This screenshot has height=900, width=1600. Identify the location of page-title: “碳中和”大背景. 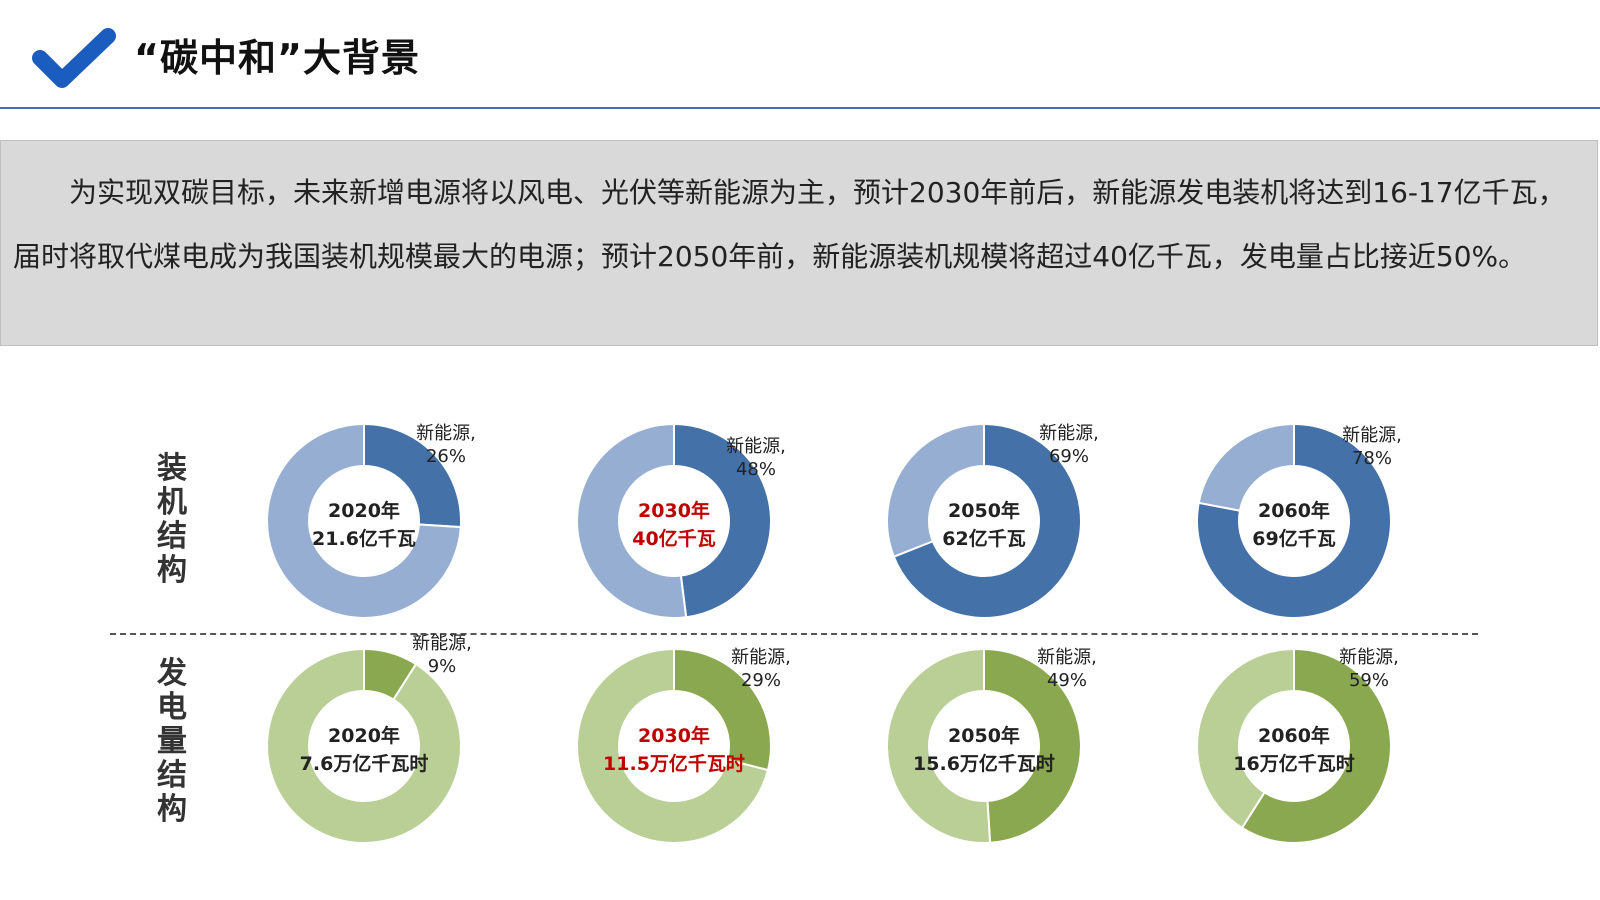
(277, 58).